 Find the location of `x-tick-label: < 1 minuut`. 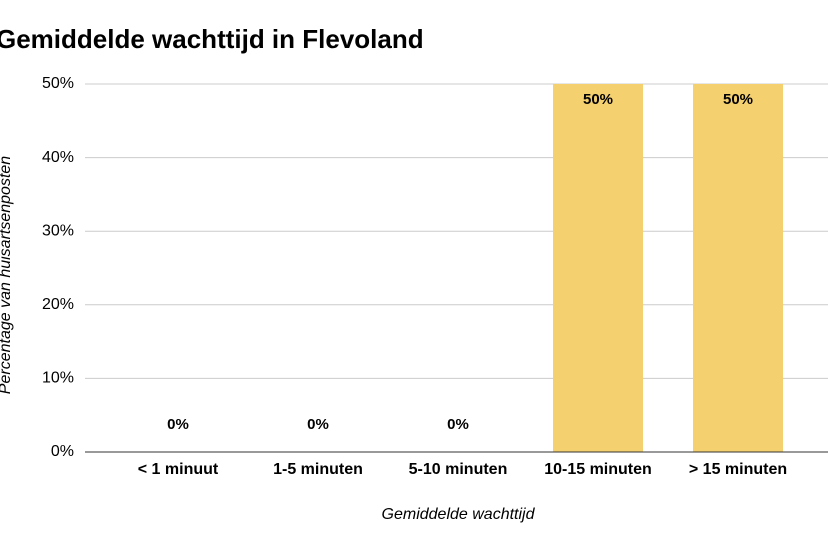

x-tick-label: < 1 minuut is located at coordinates (178, 469).